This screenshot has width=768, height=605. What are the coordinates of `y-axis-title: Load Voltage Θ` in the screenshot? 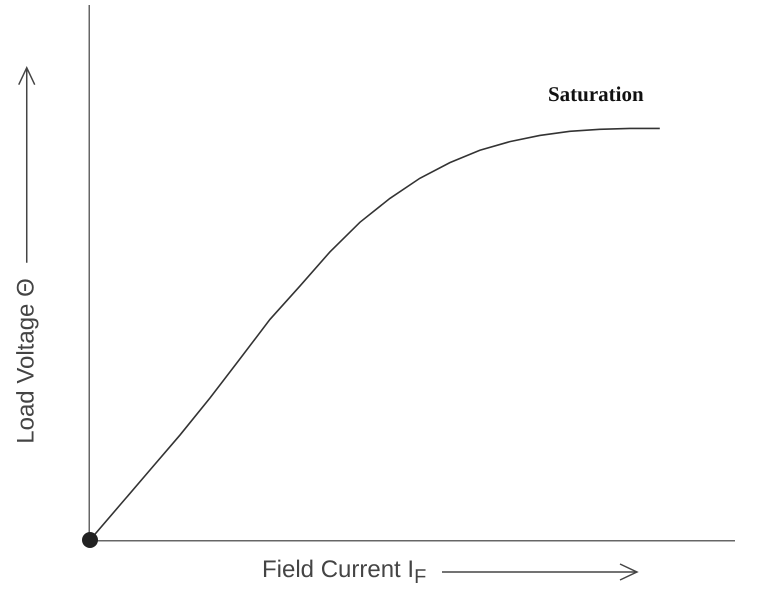 It's located at (26, 361).